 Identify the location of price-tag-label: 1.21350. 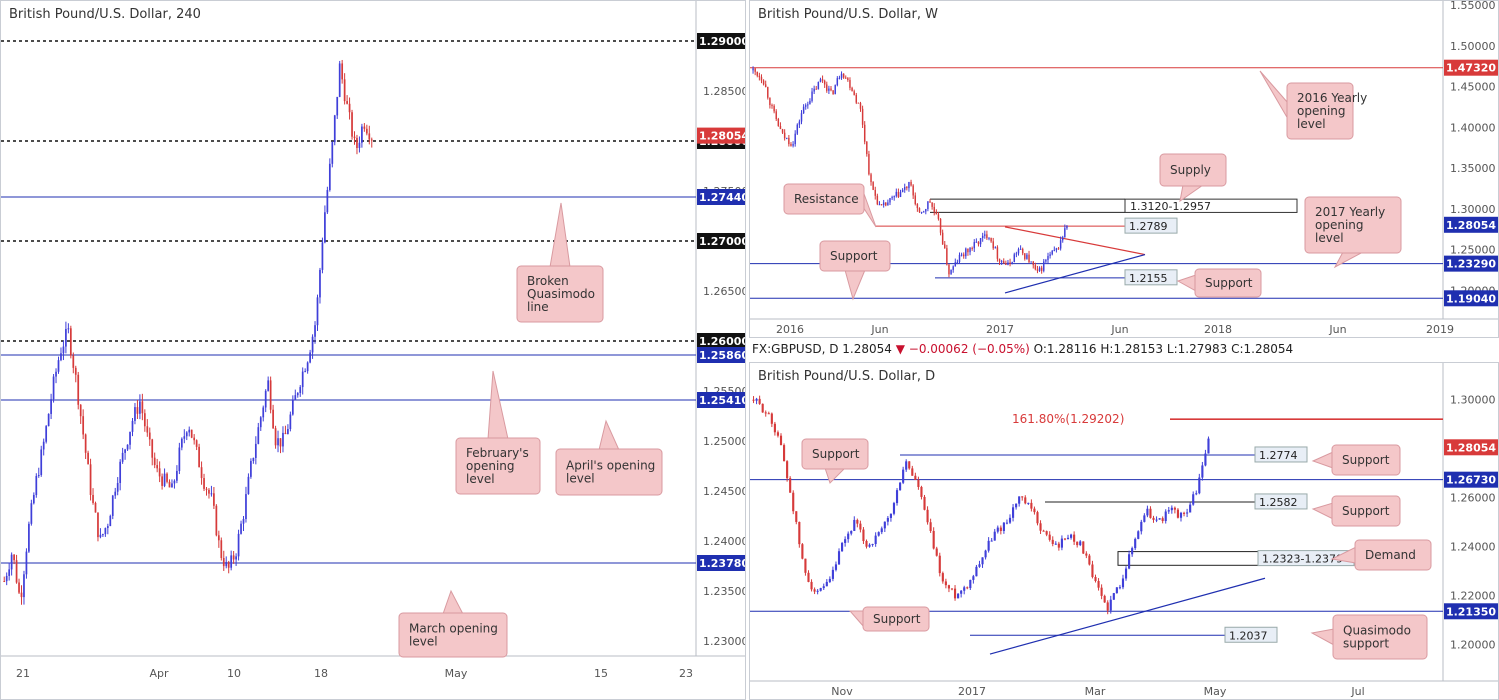
(1471, 611).